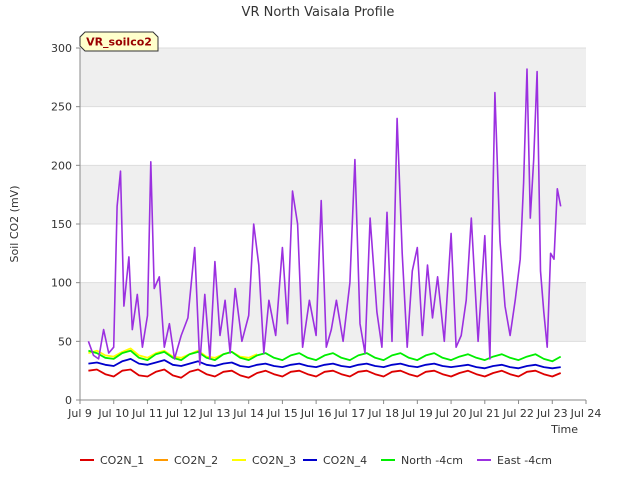  I want to click on x-tick-label-11: Jul 20, so click(451, 413).